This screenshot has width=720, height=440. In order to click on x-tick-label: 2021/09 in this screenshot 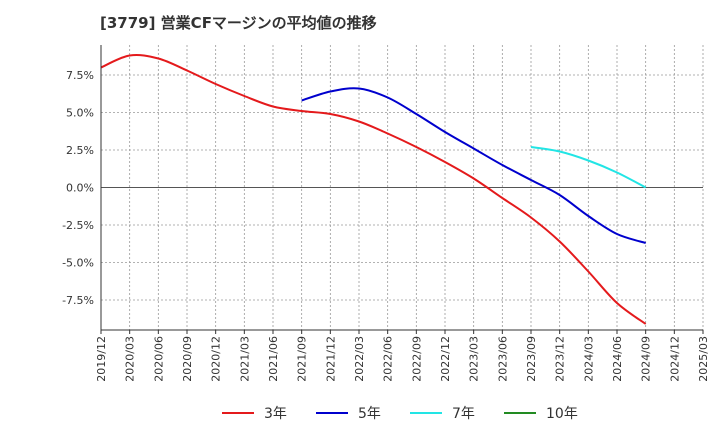, I will do `click(302, 359)`.